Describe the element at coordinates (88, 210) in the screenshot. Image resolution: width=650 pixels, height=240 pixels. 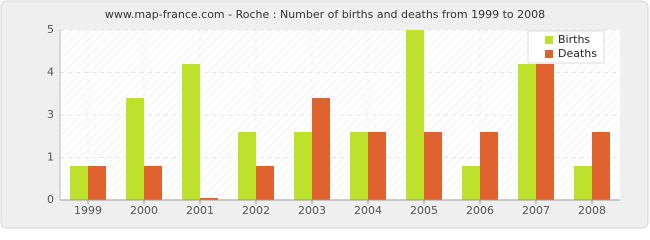
I see `x-tick-label: 1999` at that location.